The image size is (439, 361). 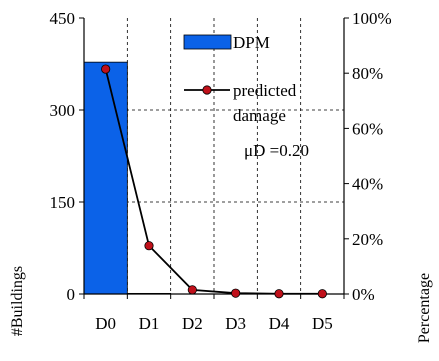 What do you see at coordinates (192, 290) in the screenshot?
I see `predicted-damage-point-d2` at bounding box center [192, 290].